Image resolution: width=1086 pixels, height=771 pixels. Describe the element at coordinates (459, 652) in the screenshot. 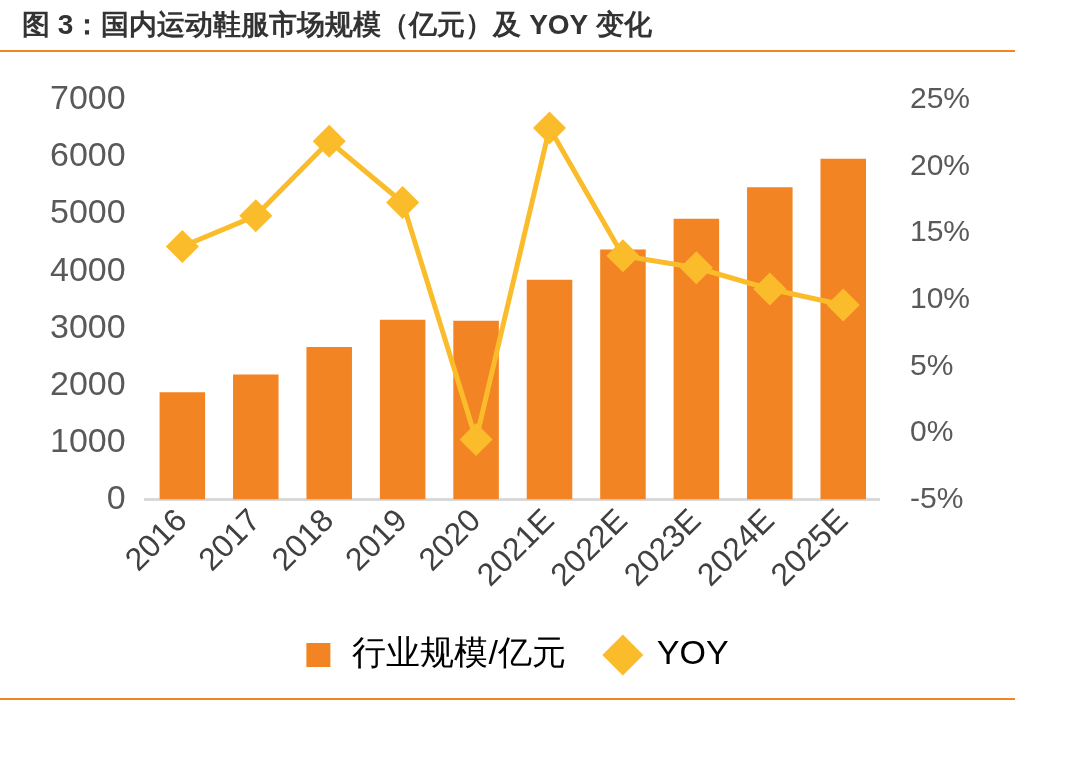

I see `legend-label: 行业规模/亿元` at that location.